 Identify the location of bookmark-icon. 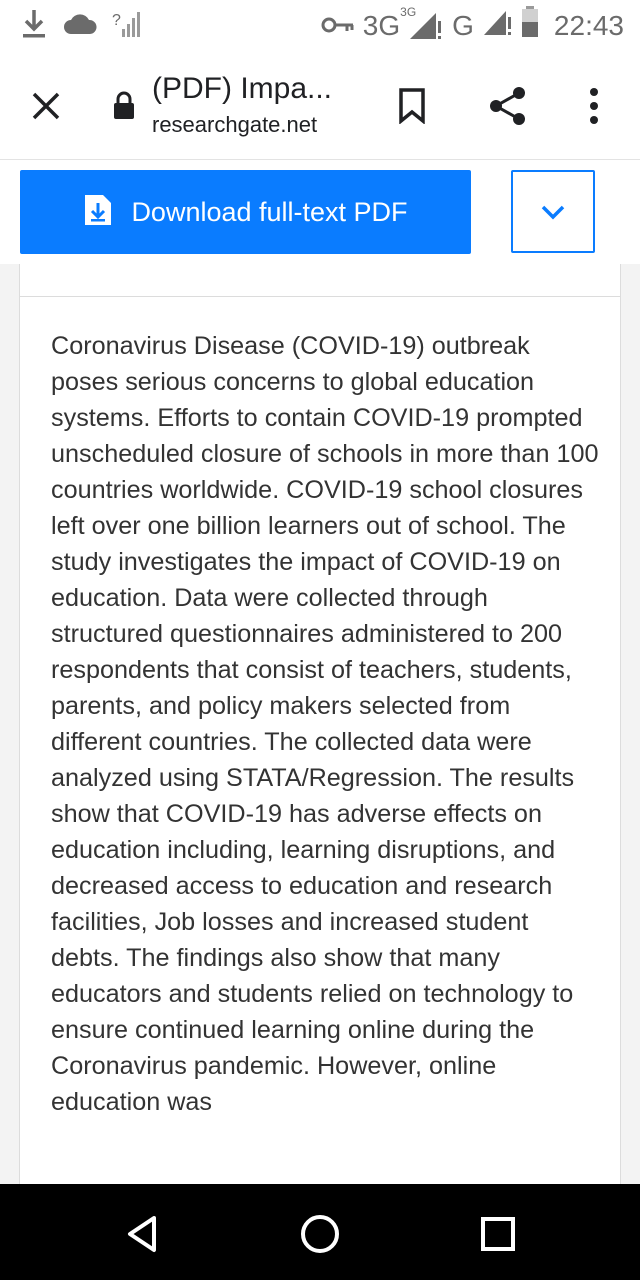
(412, 106).